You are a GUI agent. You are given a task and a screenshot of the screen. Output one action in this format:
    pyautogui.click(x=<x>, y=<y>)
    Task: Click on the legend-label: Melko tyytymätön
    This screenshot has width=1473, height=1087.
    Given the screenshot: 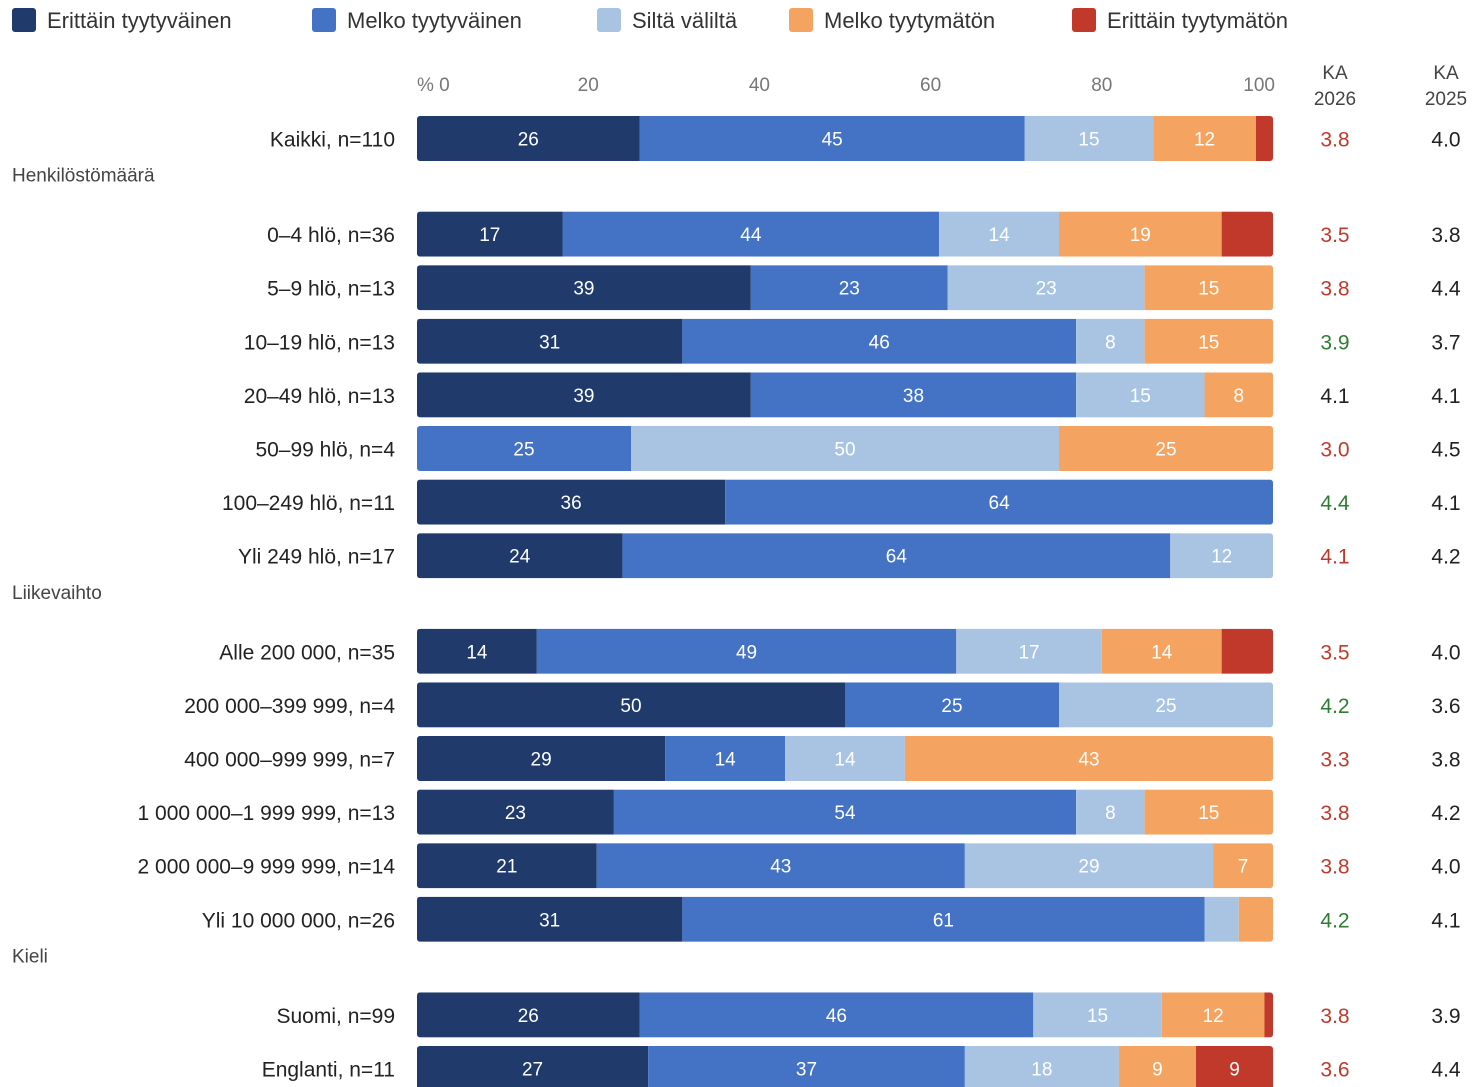 What is the action you would take?
    pyautogui.click(x=909, y=20)
    